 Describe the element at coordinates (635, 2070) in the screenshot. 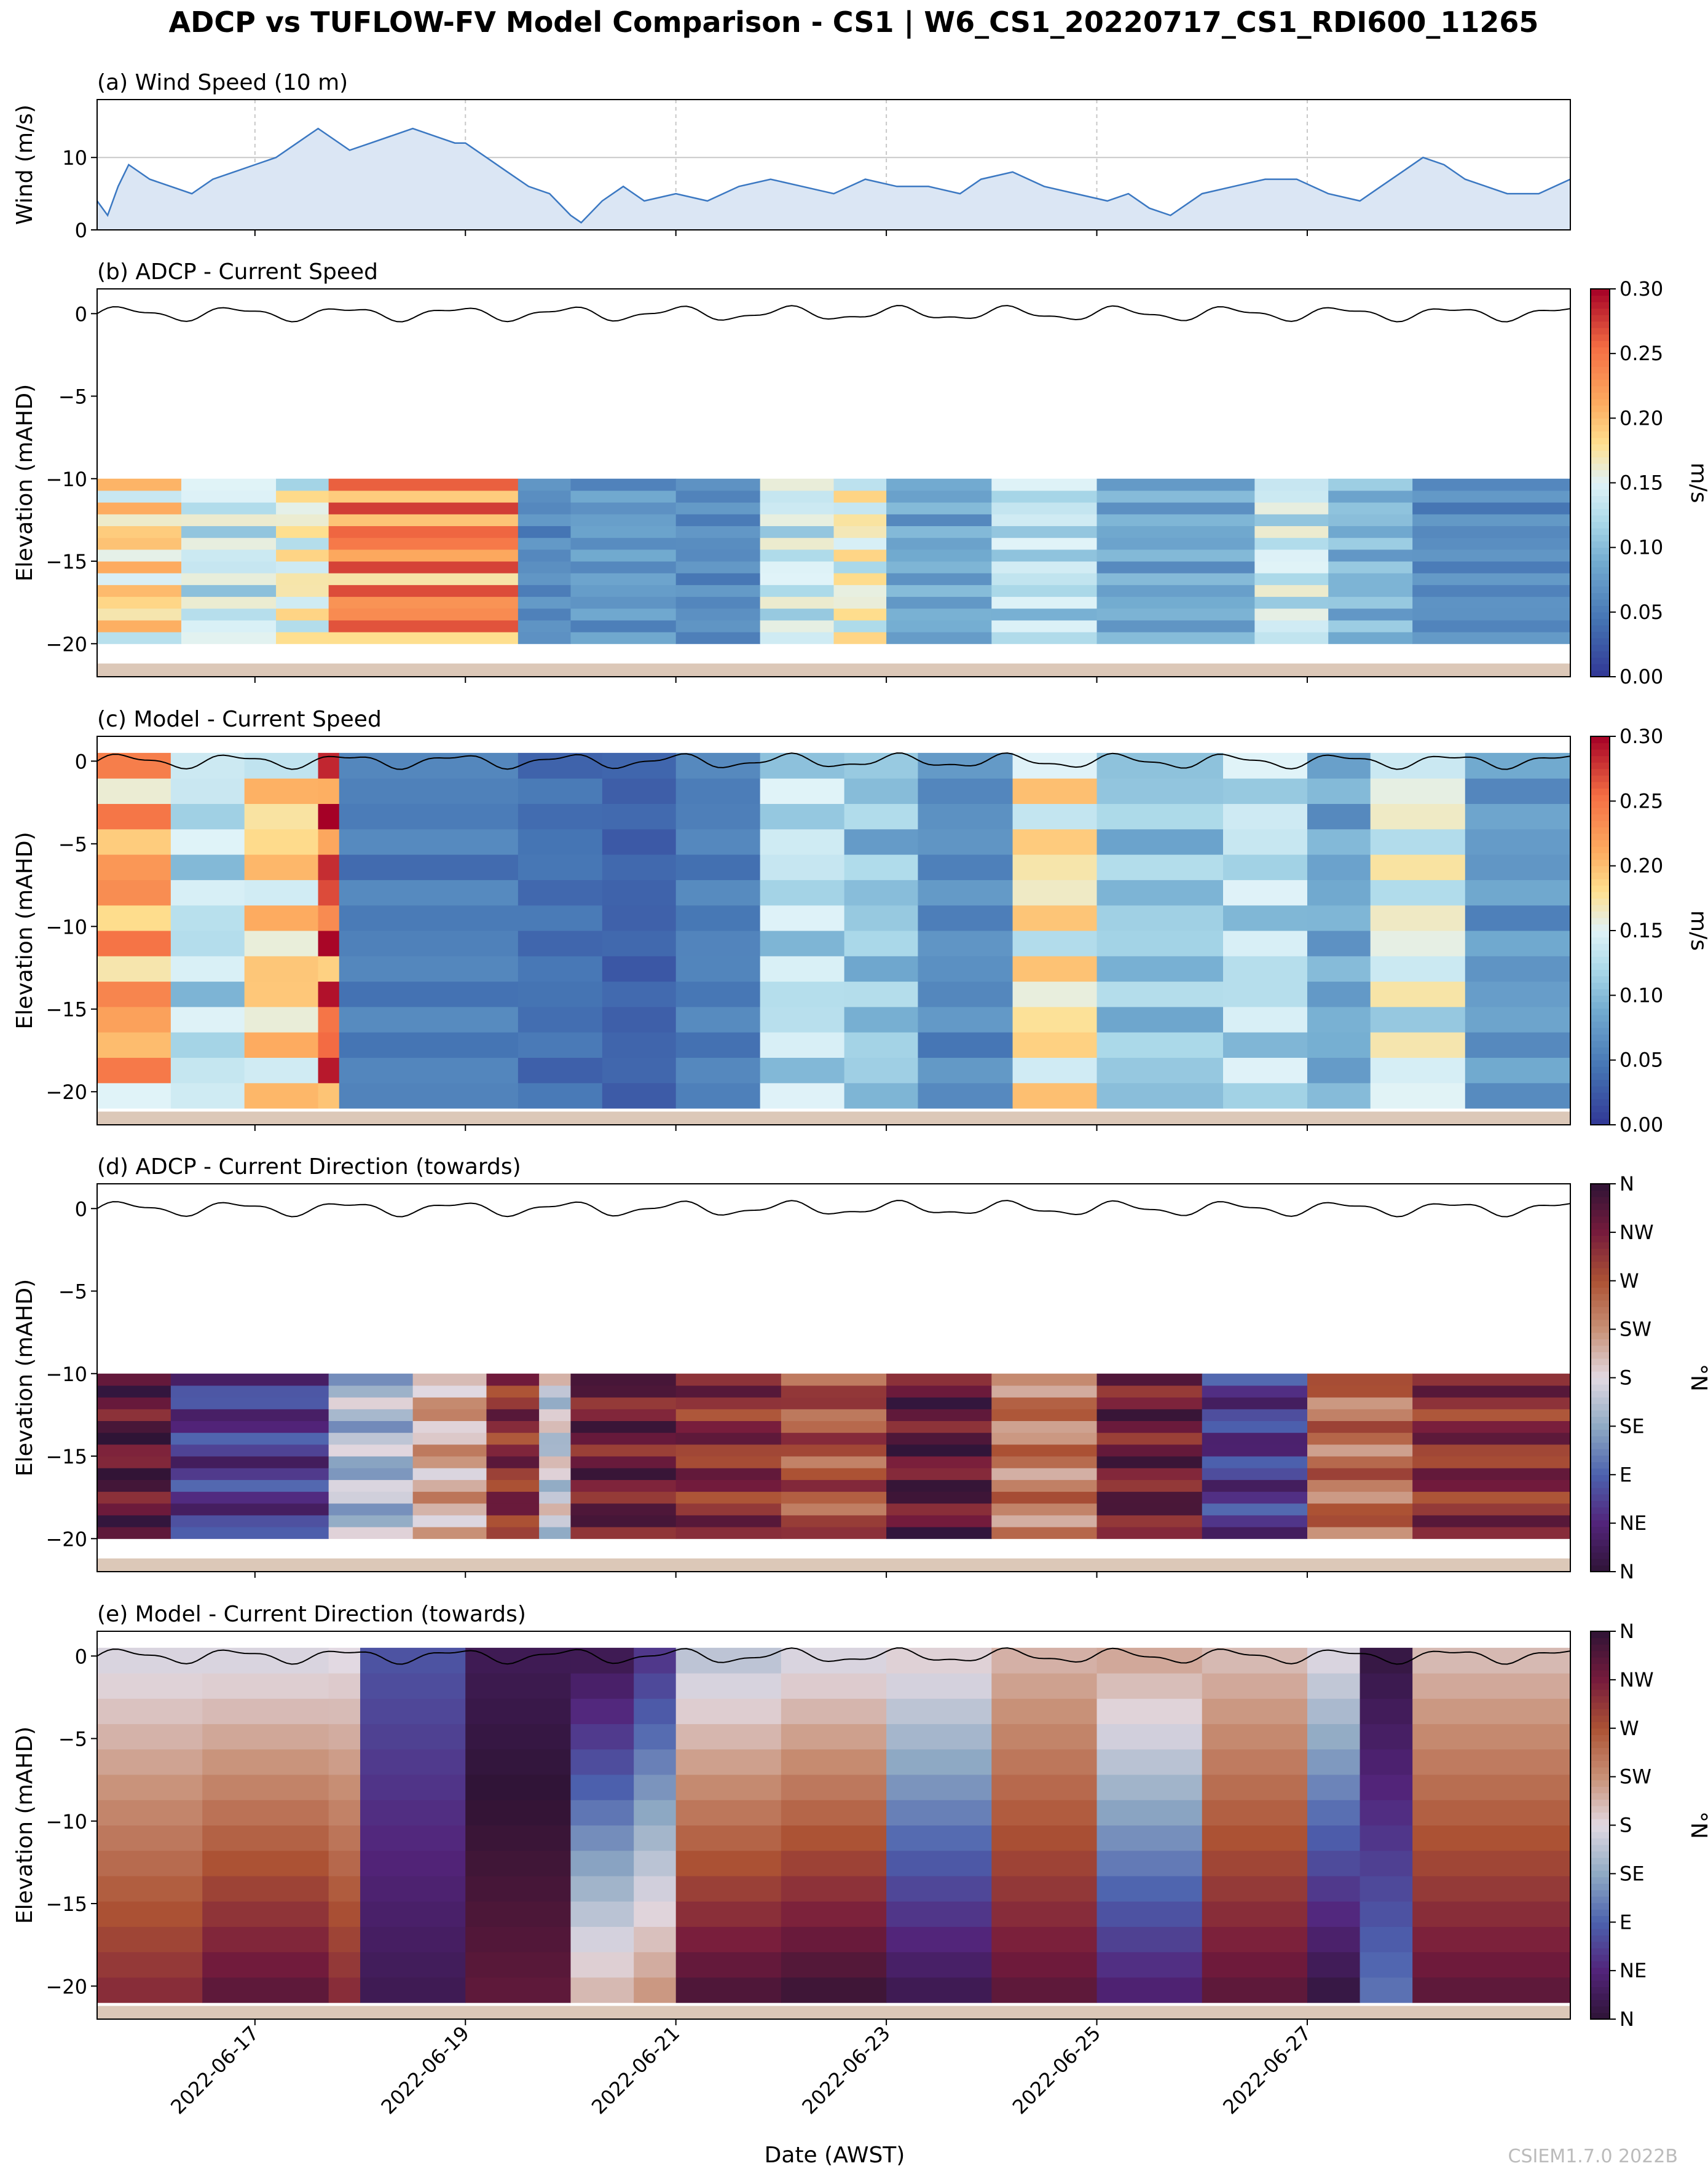

I see `x-tick-label: 2022-06-21` at that location.